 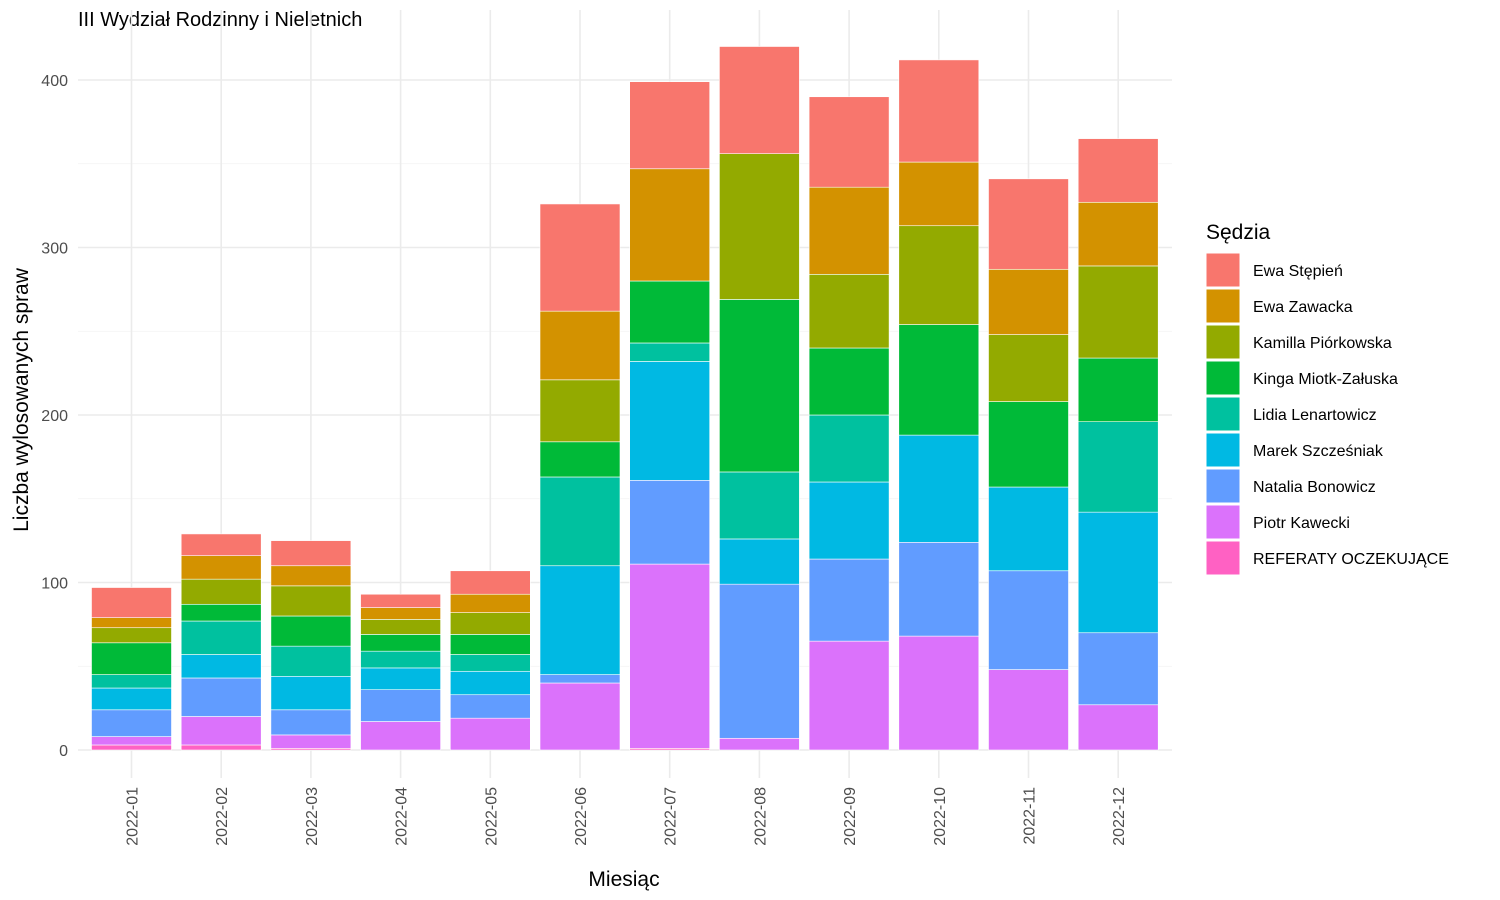 I want to click on y-axis-ticks: 0 100 200 300 400, so click(x=54, y=416).